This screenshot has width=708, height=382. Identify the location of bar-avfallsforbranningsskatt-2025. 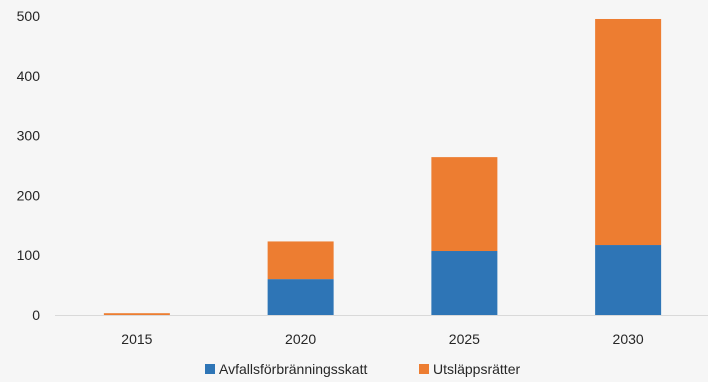
(464, 283).